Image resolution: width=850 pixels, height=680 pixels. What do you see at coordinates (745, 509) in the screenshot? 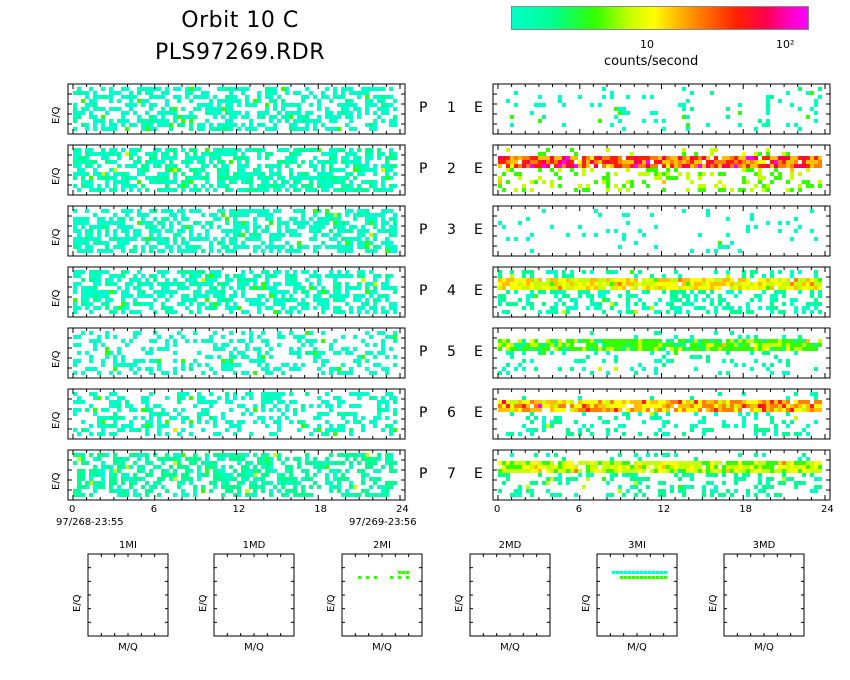
I see `right-xtick-18: 18` at bounding box center [745, 509].